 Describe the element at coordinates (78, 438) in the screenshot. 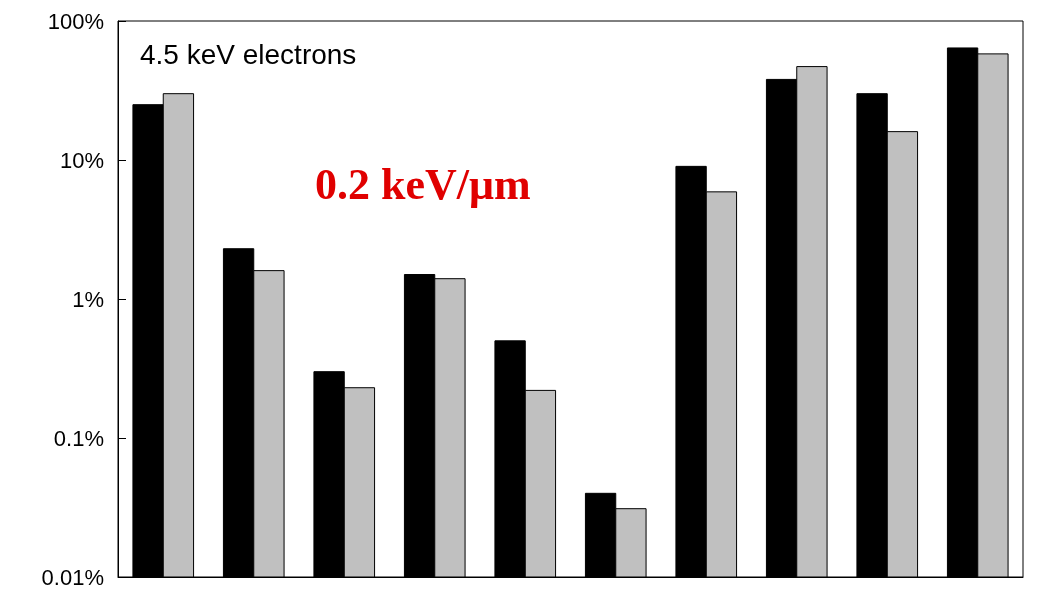

I see `y-tick-label: 0.1%` at that location.